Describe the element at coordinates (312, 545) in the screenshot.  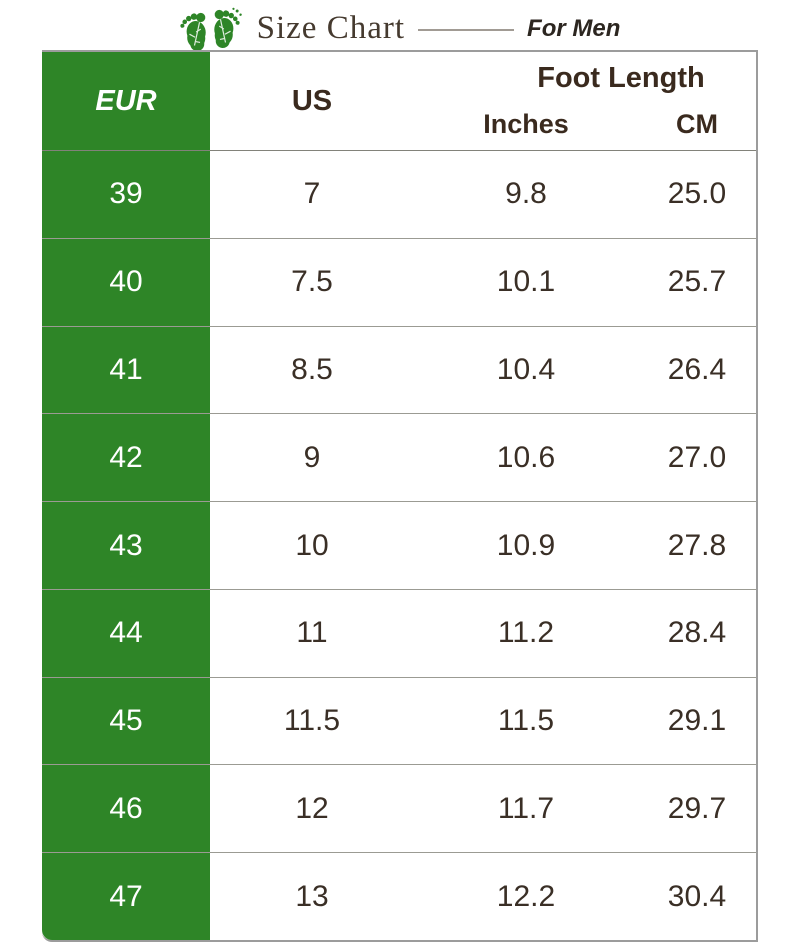
I see `value-cell: 10` at that location.